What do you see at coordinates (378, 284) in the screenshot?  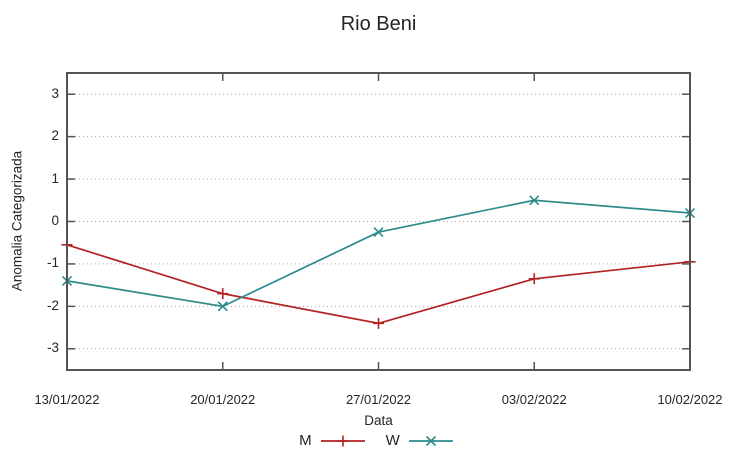 I see `series-line-M` at bounding box center [378, 284].